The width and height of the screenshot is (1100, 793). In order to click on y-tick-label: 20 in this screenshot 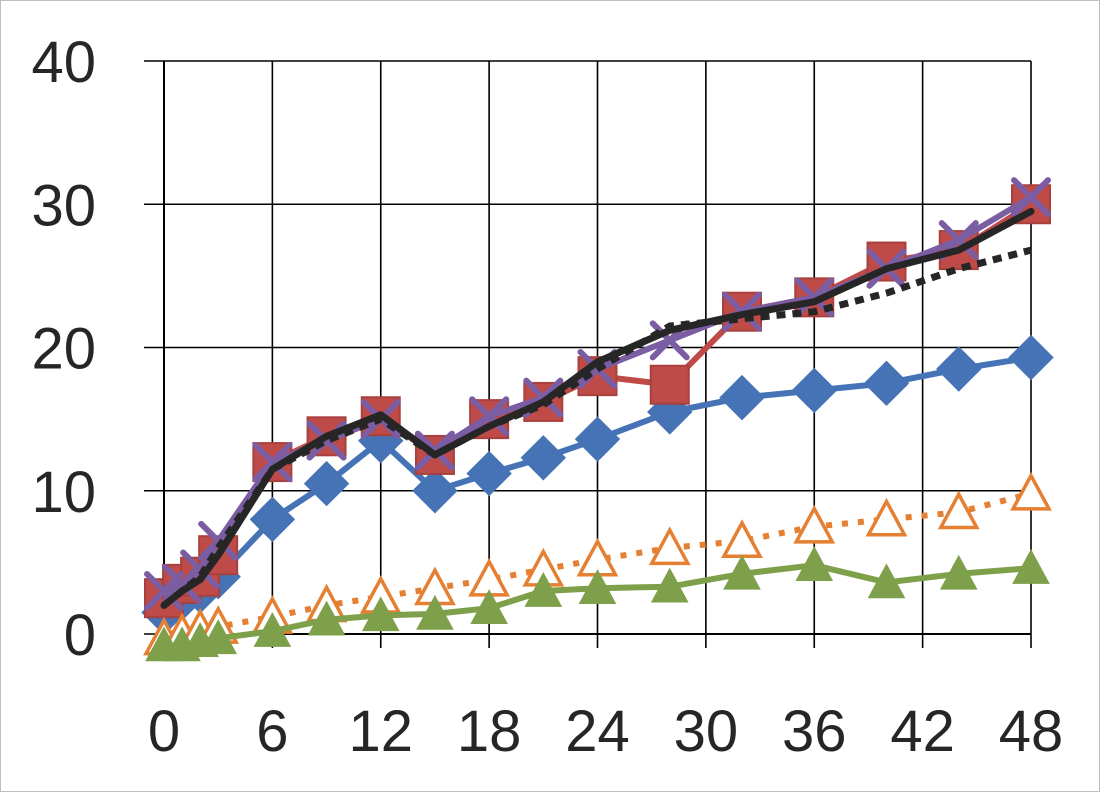, I will do `click(63, 349)`.